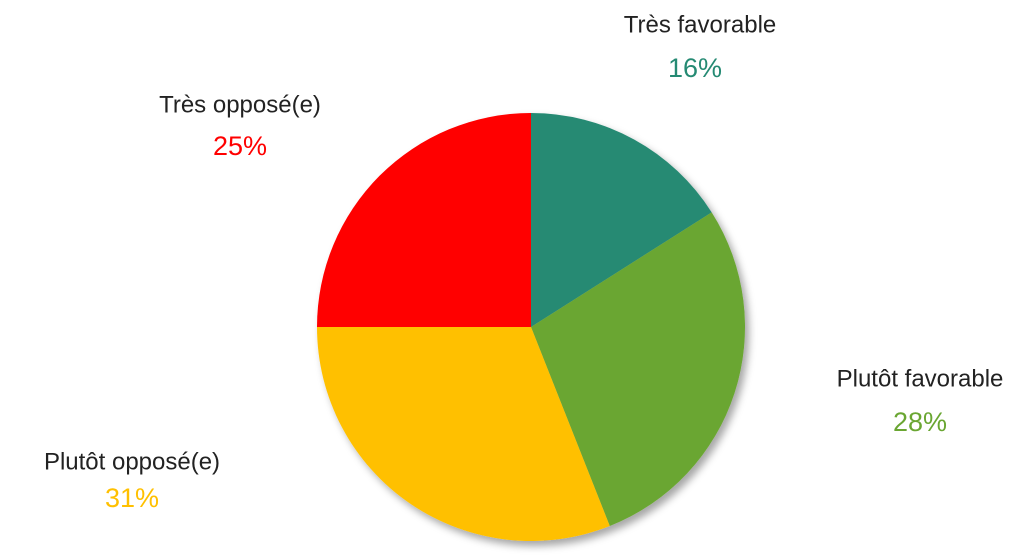 Image resolution: width=1033 pixels, height=556 pixels. I want to click on slice-label: Très opposé(e), so click(240, 104).